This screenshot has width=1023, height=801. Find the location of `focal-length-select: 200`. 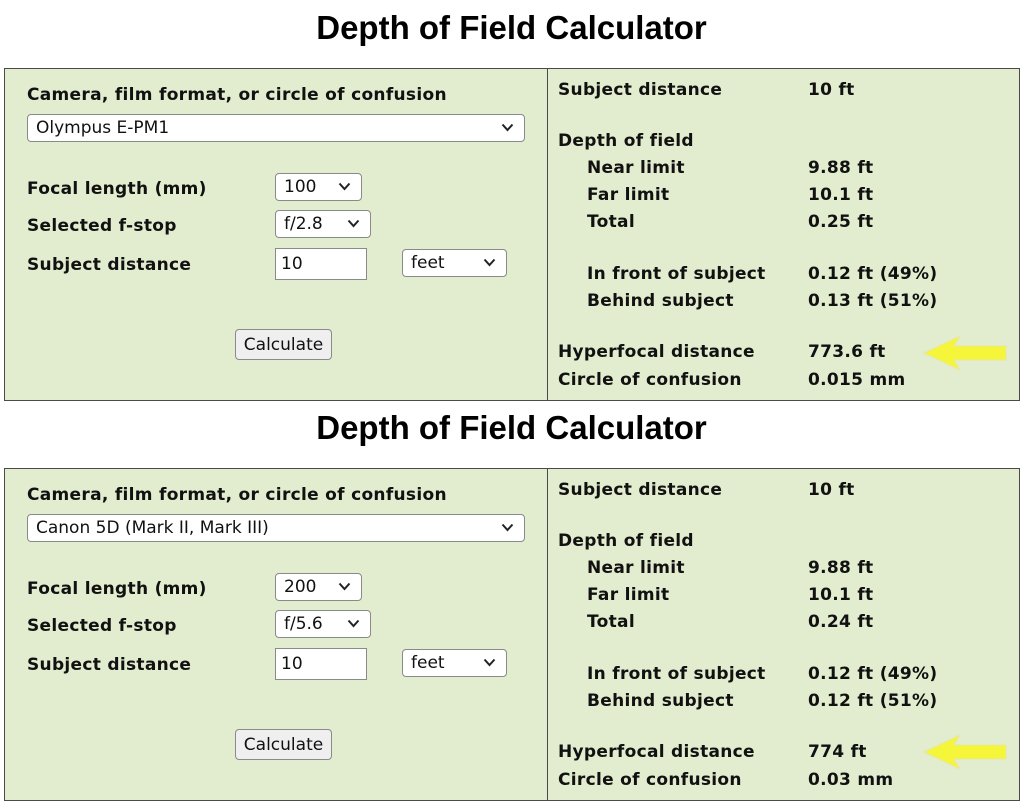

focal-length-select: 200 is located at coordinates (318, 587).